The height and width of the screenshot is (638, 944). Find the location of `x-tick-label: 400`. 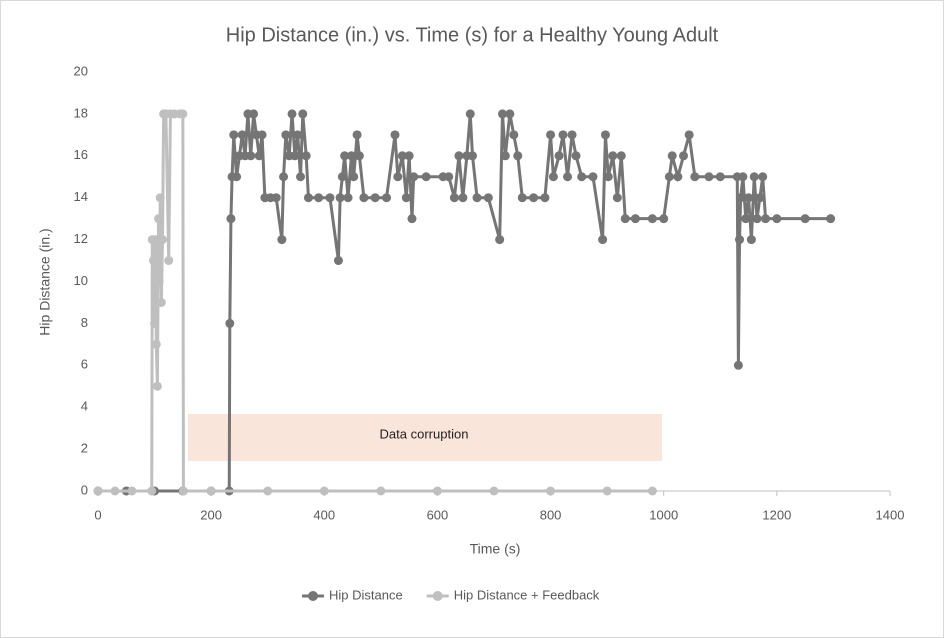

x-tick-label: 400 is located at coordinates (324, 514).